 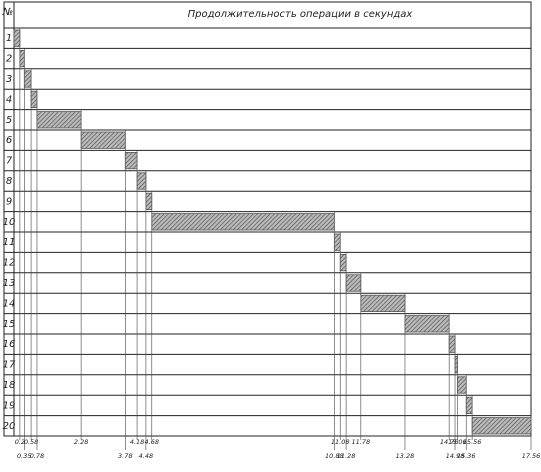 What do you see at coordinates (9, 120) in the screenshot?
I see `row-label: 5` at bounding box center [9, 120].